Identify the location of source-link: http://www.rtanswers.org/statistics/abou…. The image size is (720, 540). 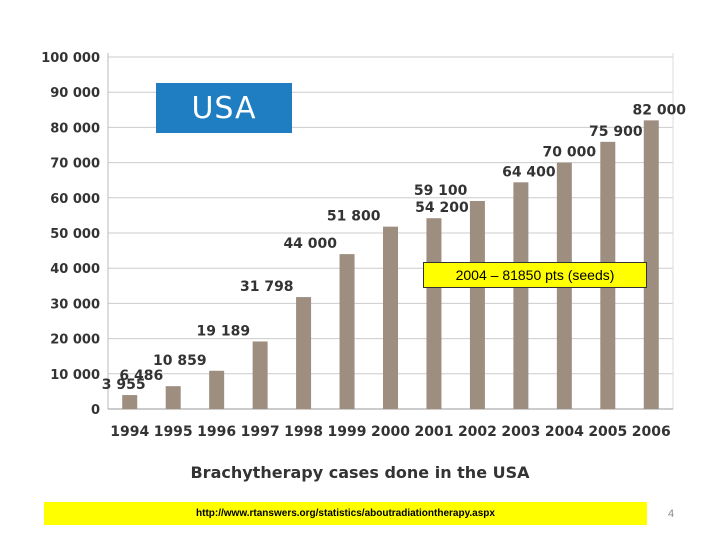
(345, 513).